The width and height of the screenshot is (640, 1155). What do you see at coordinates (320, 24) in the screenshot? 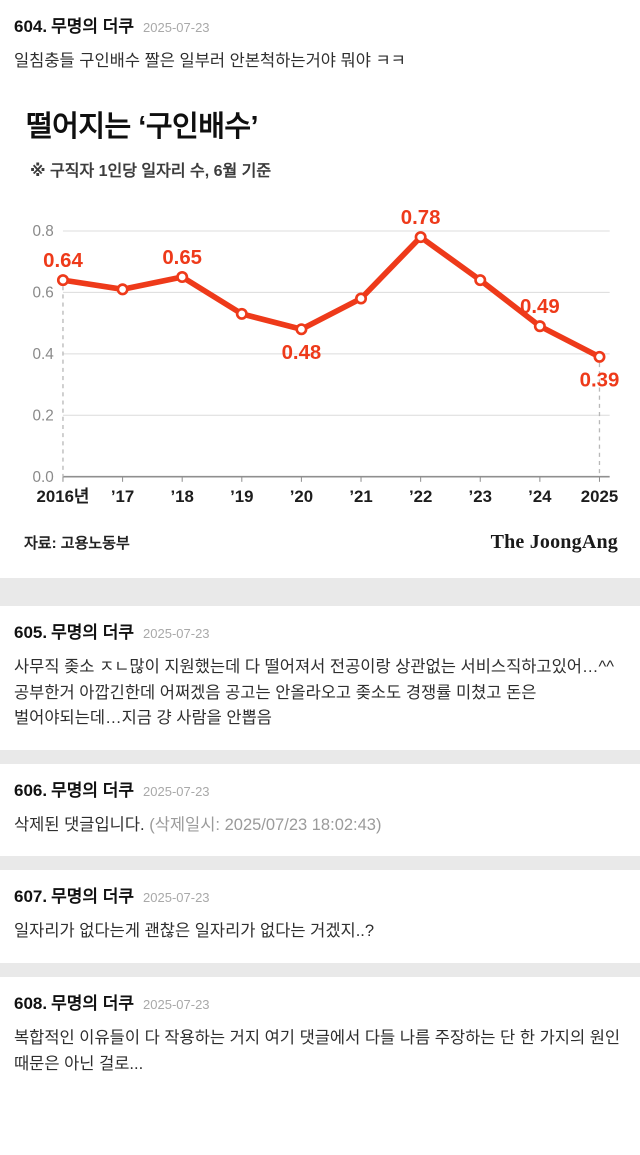
I see `comment-header: 604. 무명의 더쿠 2025-07-23` at bounding box center [320, 24].